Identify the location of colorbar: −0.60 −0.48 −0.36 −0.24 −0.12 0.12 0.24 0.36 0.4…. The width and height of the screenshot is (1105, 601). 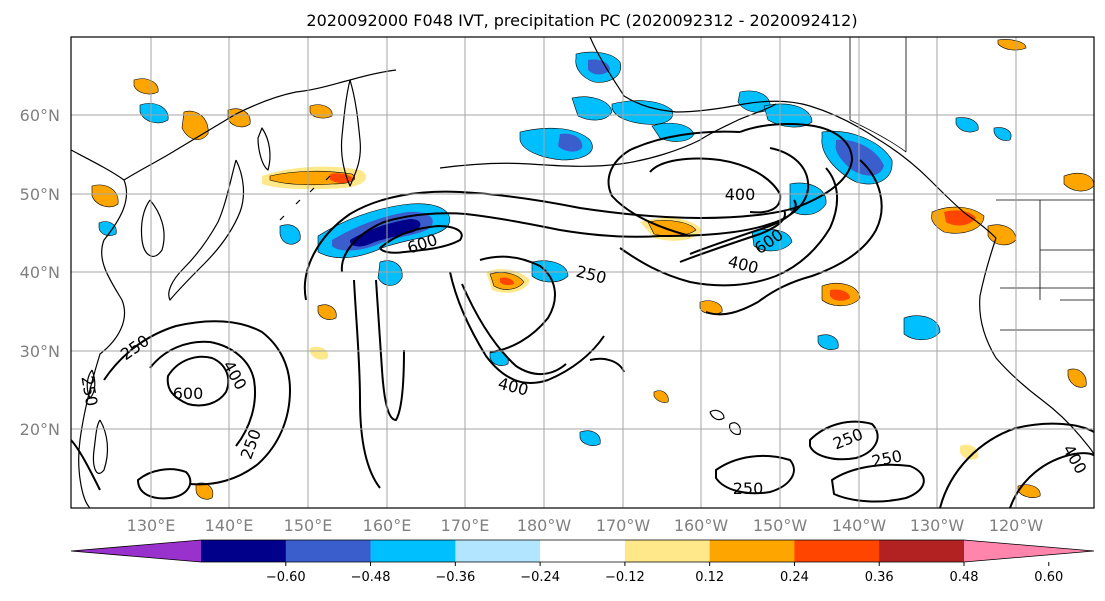
(582, 562).